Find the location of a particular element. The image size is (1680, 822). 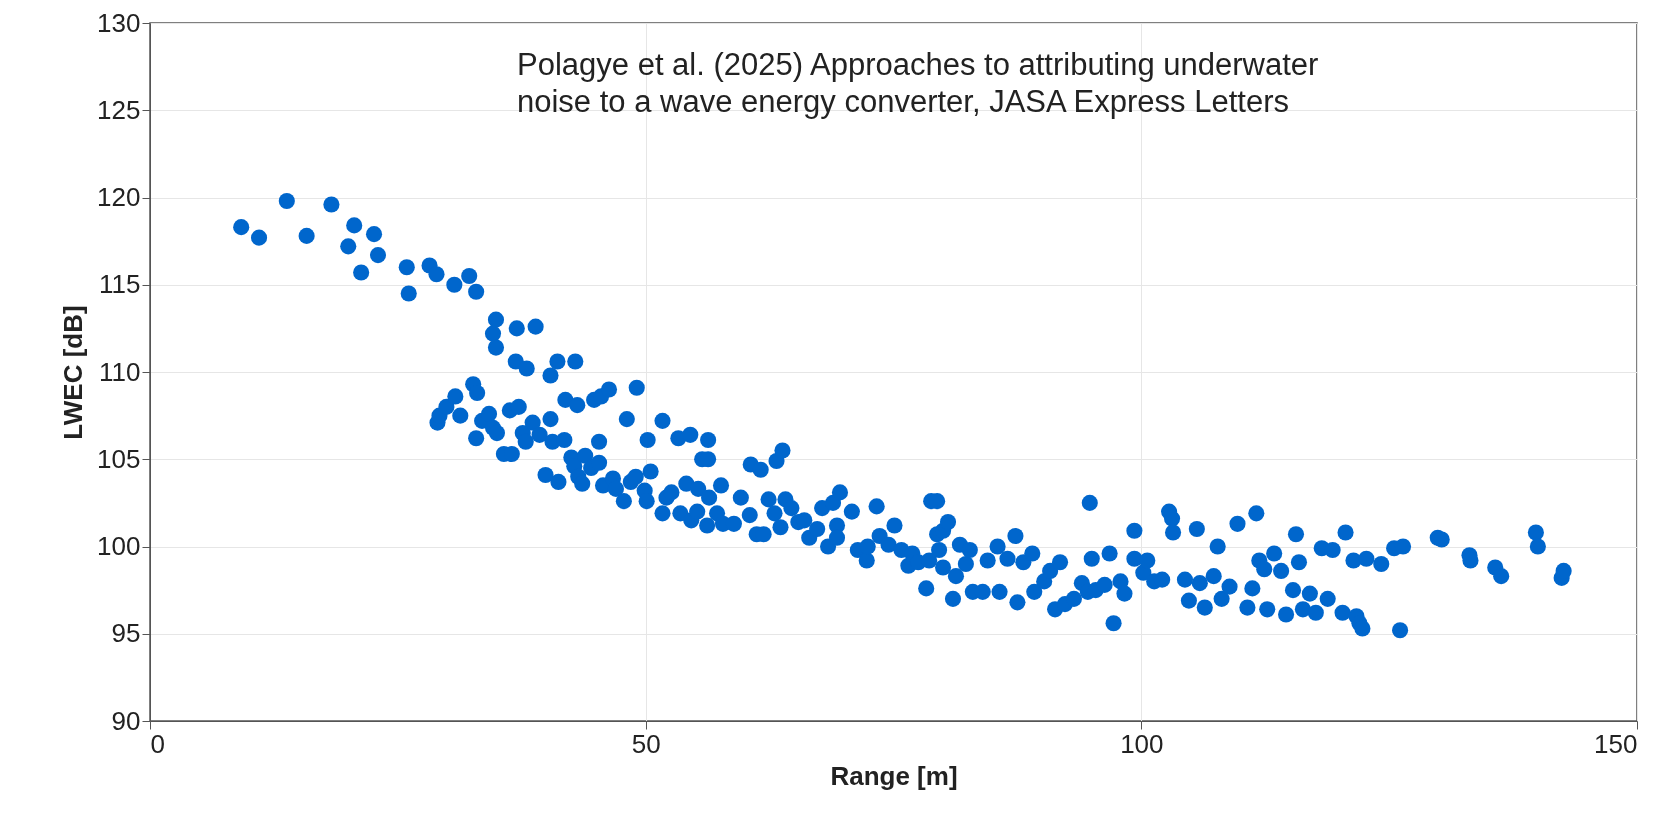

x-tick-label: 100 is located at coordinates (1142, 743).